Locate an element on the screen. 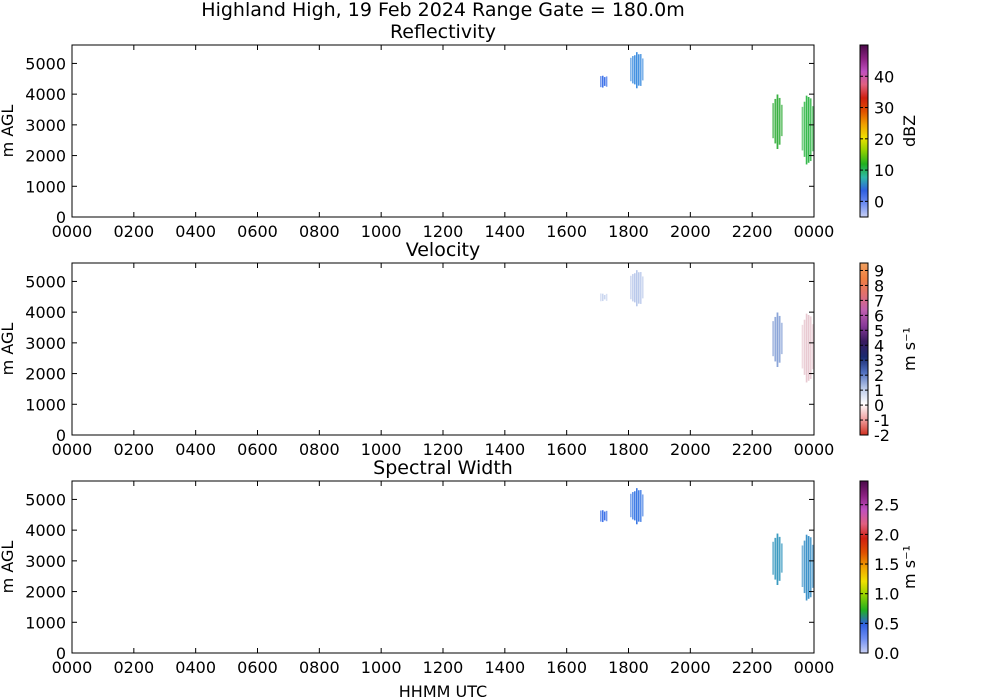 The height and width of the screenshot is (700, 1000). y-tick-label: 5000 is located at coordinates (45, 281).